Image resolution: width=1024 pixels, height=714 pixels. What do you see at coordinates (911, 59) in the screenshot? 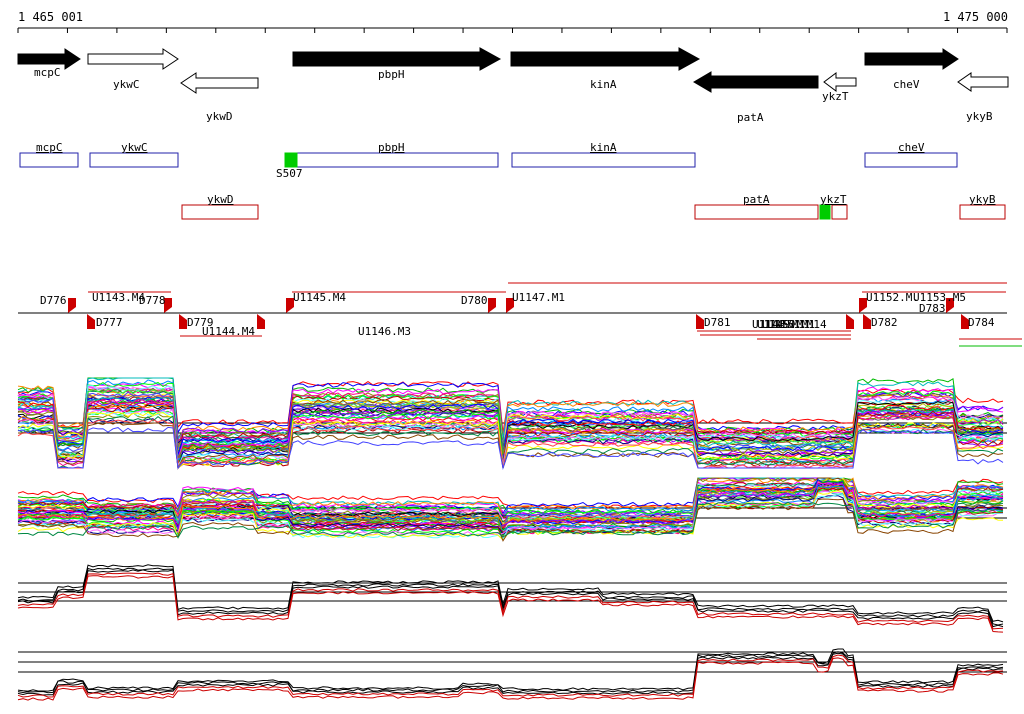
I see `gene-arrow-cheV` at bounding box center [911, 59].